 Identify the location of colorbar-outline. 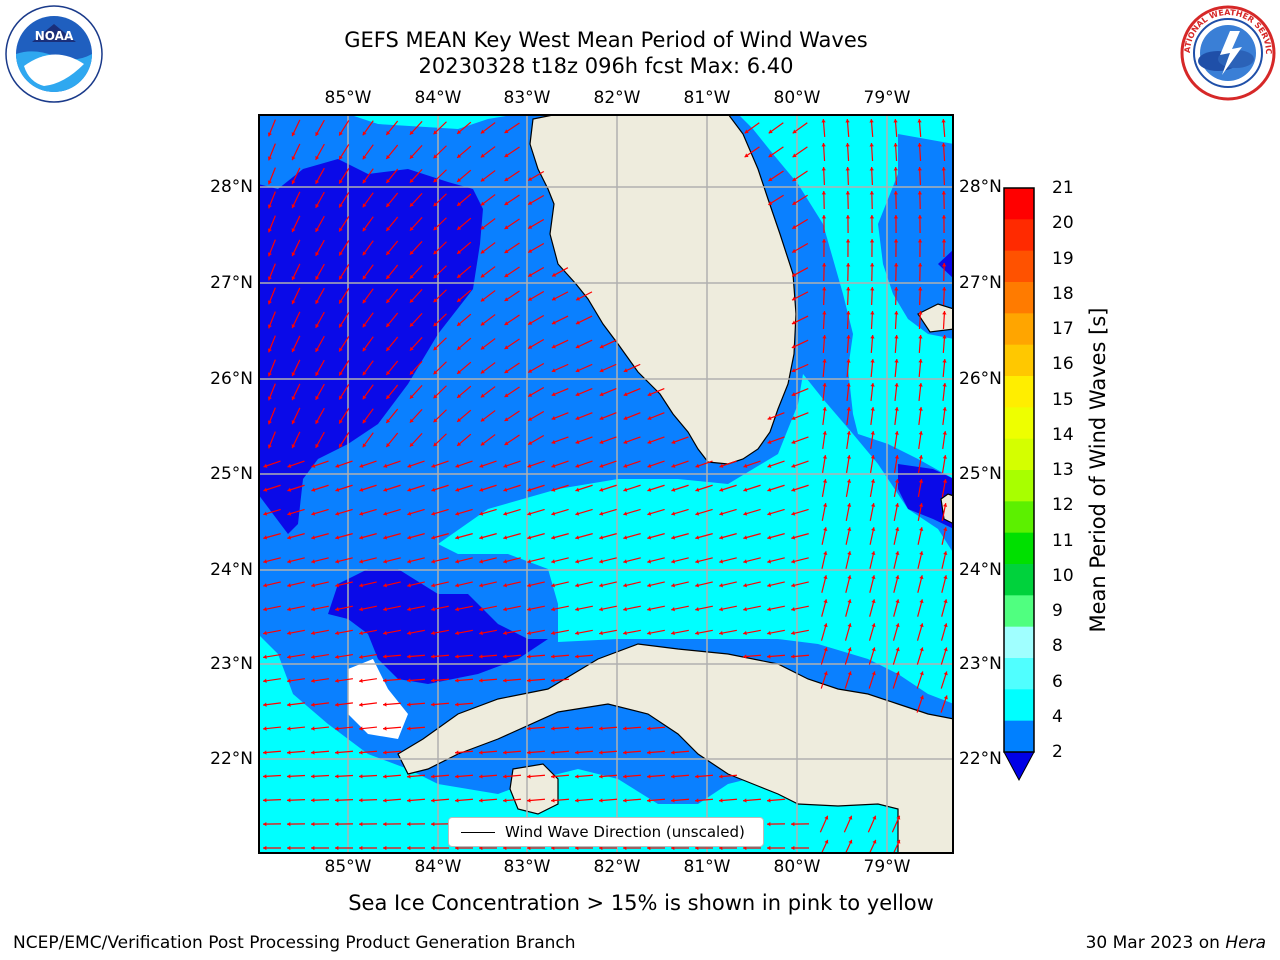
(1019, 470).